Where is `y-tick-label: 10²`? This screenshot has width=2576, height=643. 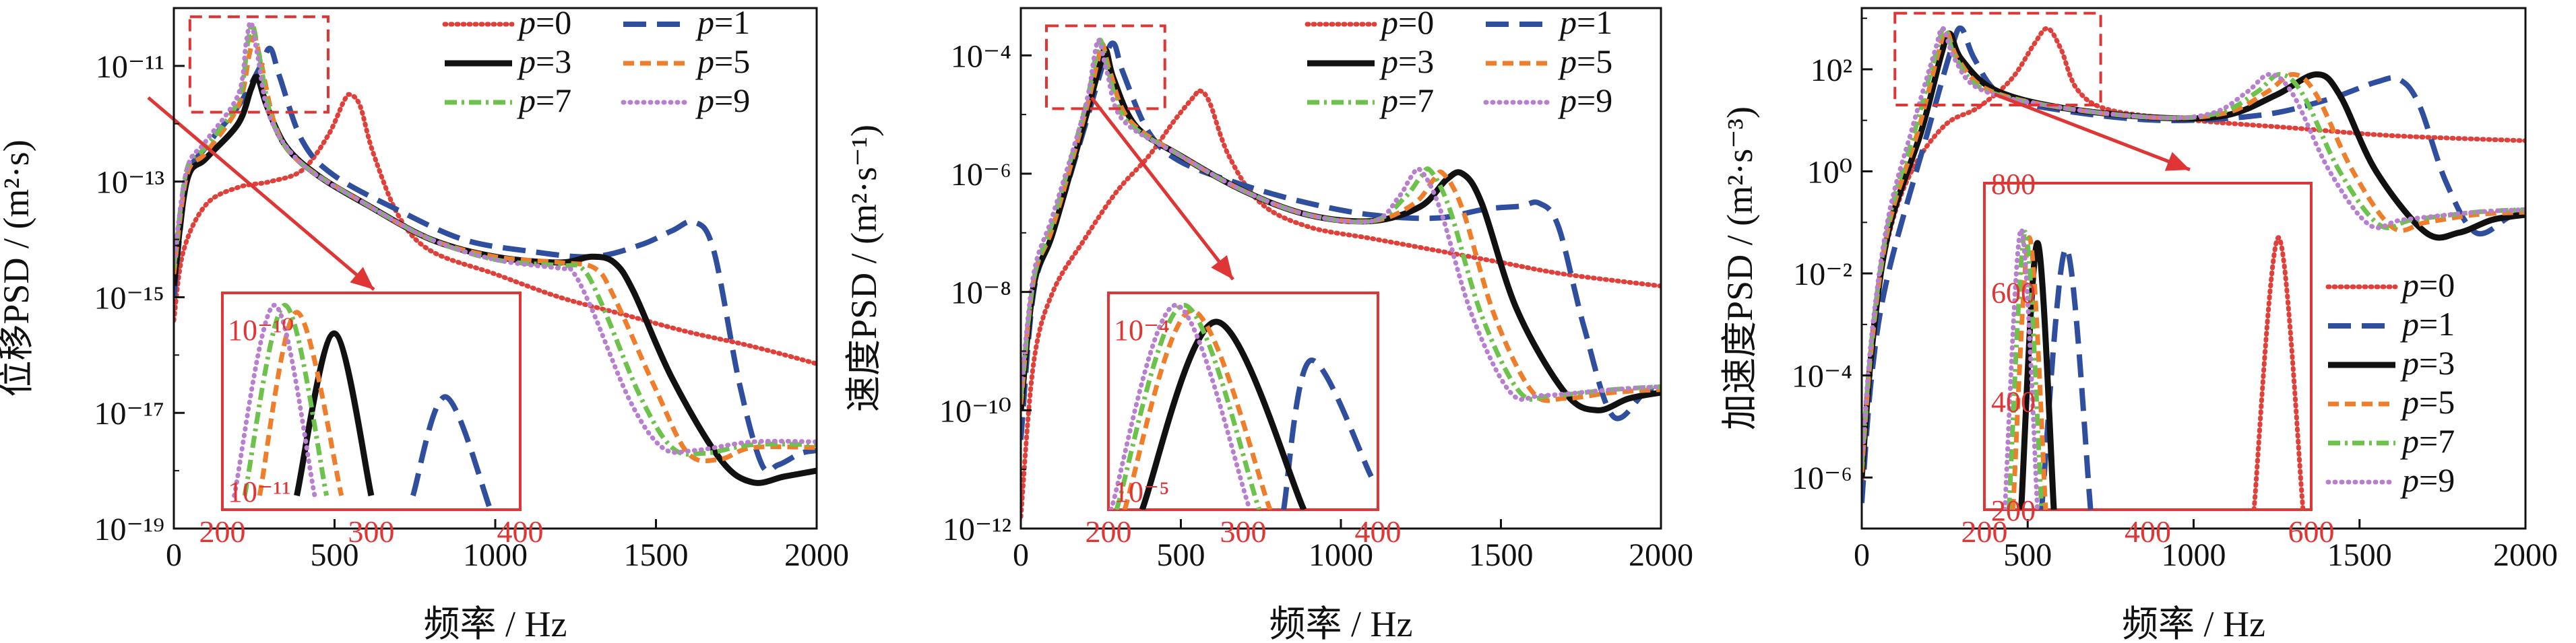 y-tick-label: 10² is located at coordinates (1831, 71).